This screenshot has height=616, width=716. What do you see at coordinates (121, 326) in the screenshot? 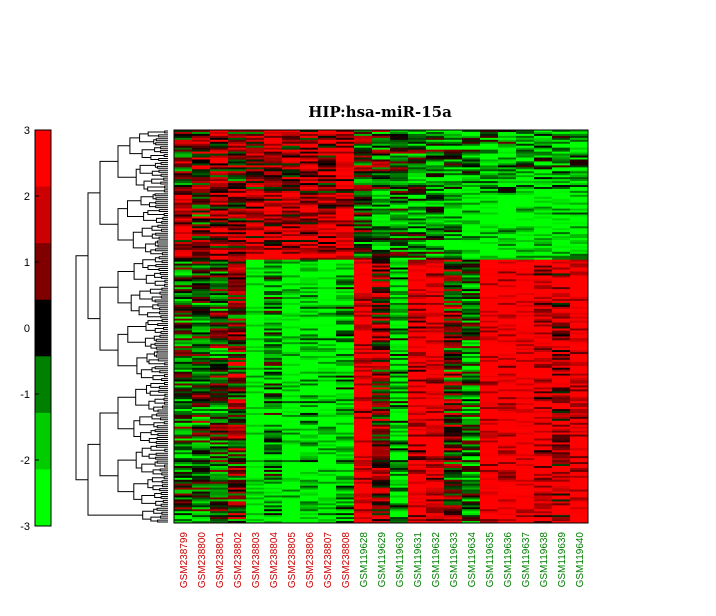
I see `row-dendrogram` at bounding box center [121, 326].